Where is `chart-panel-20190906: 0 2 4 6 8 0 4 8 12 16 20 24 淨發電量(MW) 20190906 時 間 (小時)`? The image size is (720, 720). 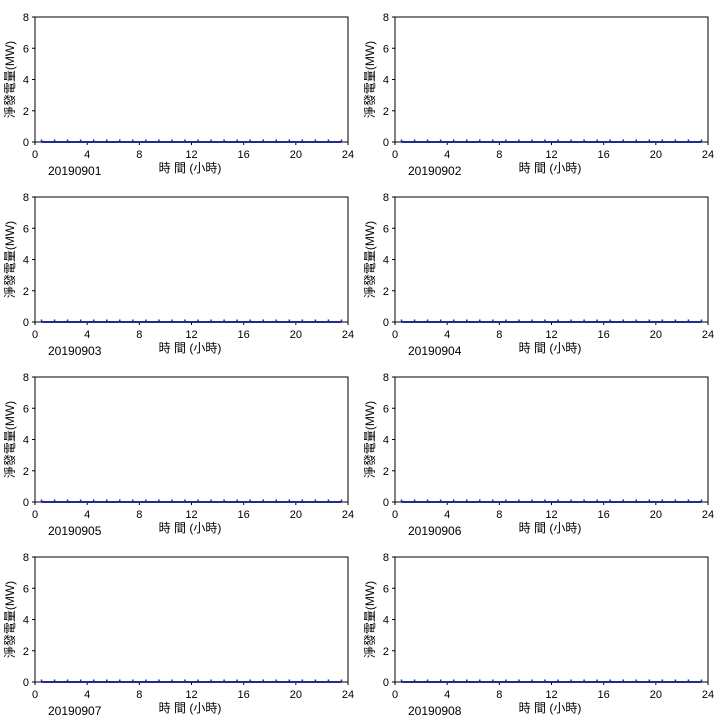 chart-panel-20190906: 0 2 4 6 8 0 4 8 12 16 20 24 淨發電量(MW) 20190906 時 間 (小時) is located at coordinates (540, 450).